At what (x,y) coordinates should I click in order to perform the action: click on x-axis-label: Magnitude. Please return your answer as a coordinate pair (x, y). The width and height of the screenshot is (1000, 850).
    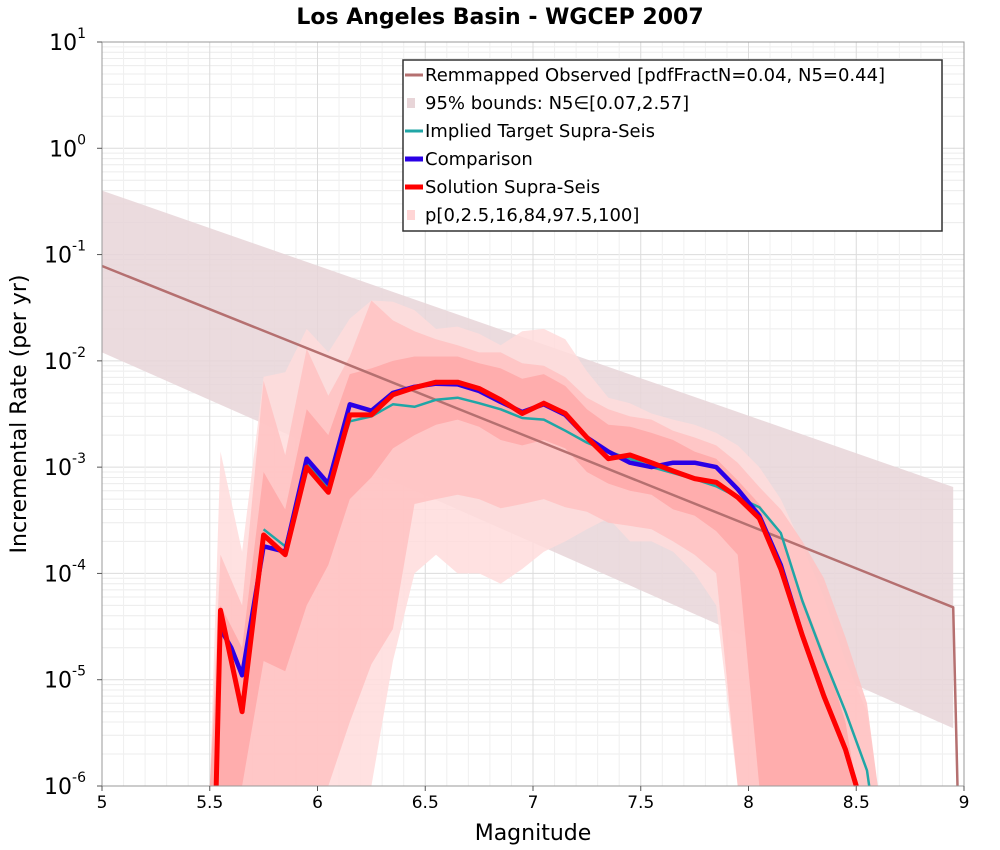
    Looking at the image, I should click on (533, 833).